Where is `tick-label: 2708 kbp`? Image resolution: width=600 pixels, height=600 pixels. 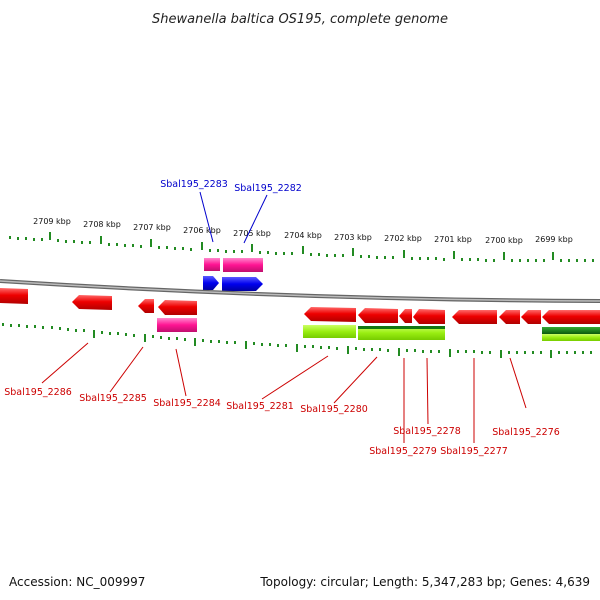 tick-label: 2708 kbp is located at coordinates (102, 224).